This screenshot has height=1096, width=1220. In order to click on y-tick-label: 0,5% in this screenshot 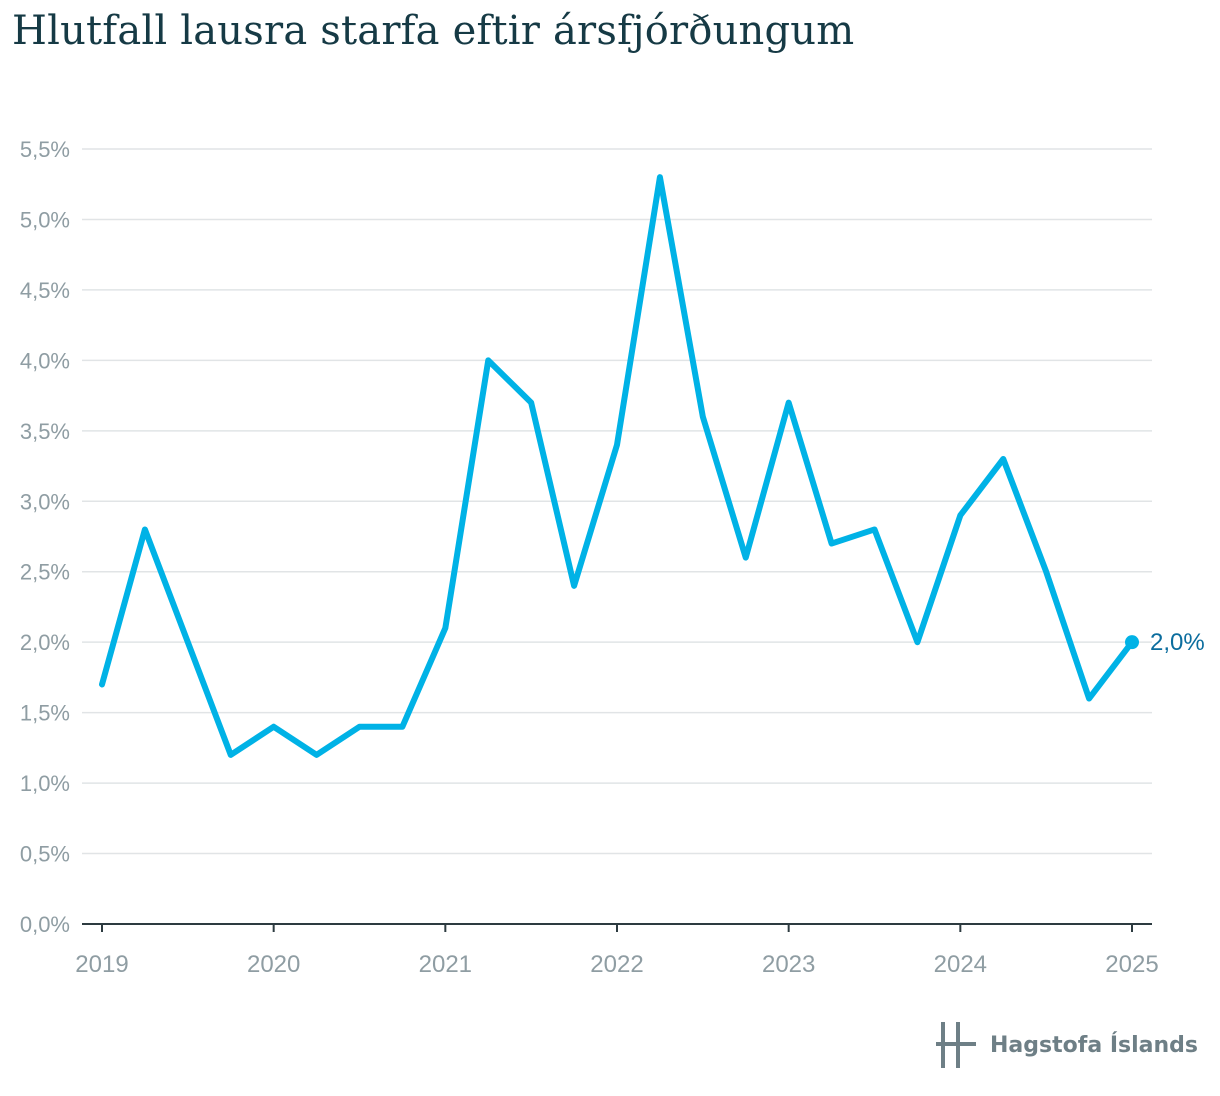, I will do `click(45, 854)`.